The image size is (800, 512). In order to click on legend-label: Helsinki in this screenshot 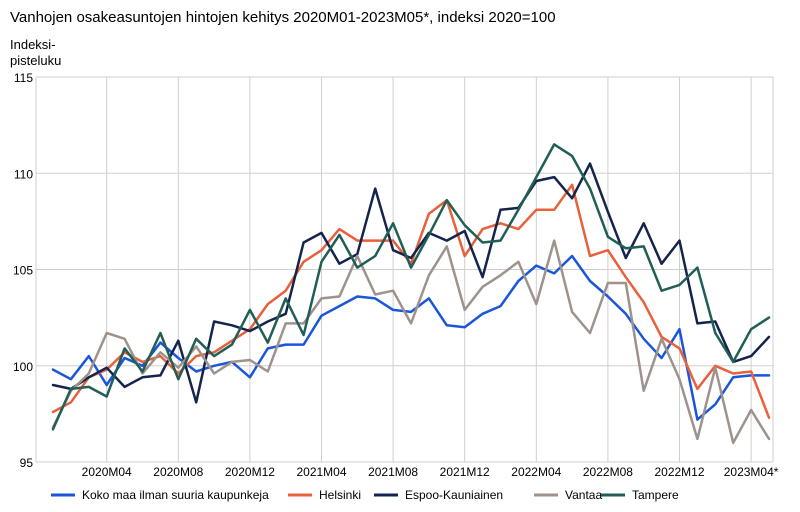, I will do `click(340, 495)`.